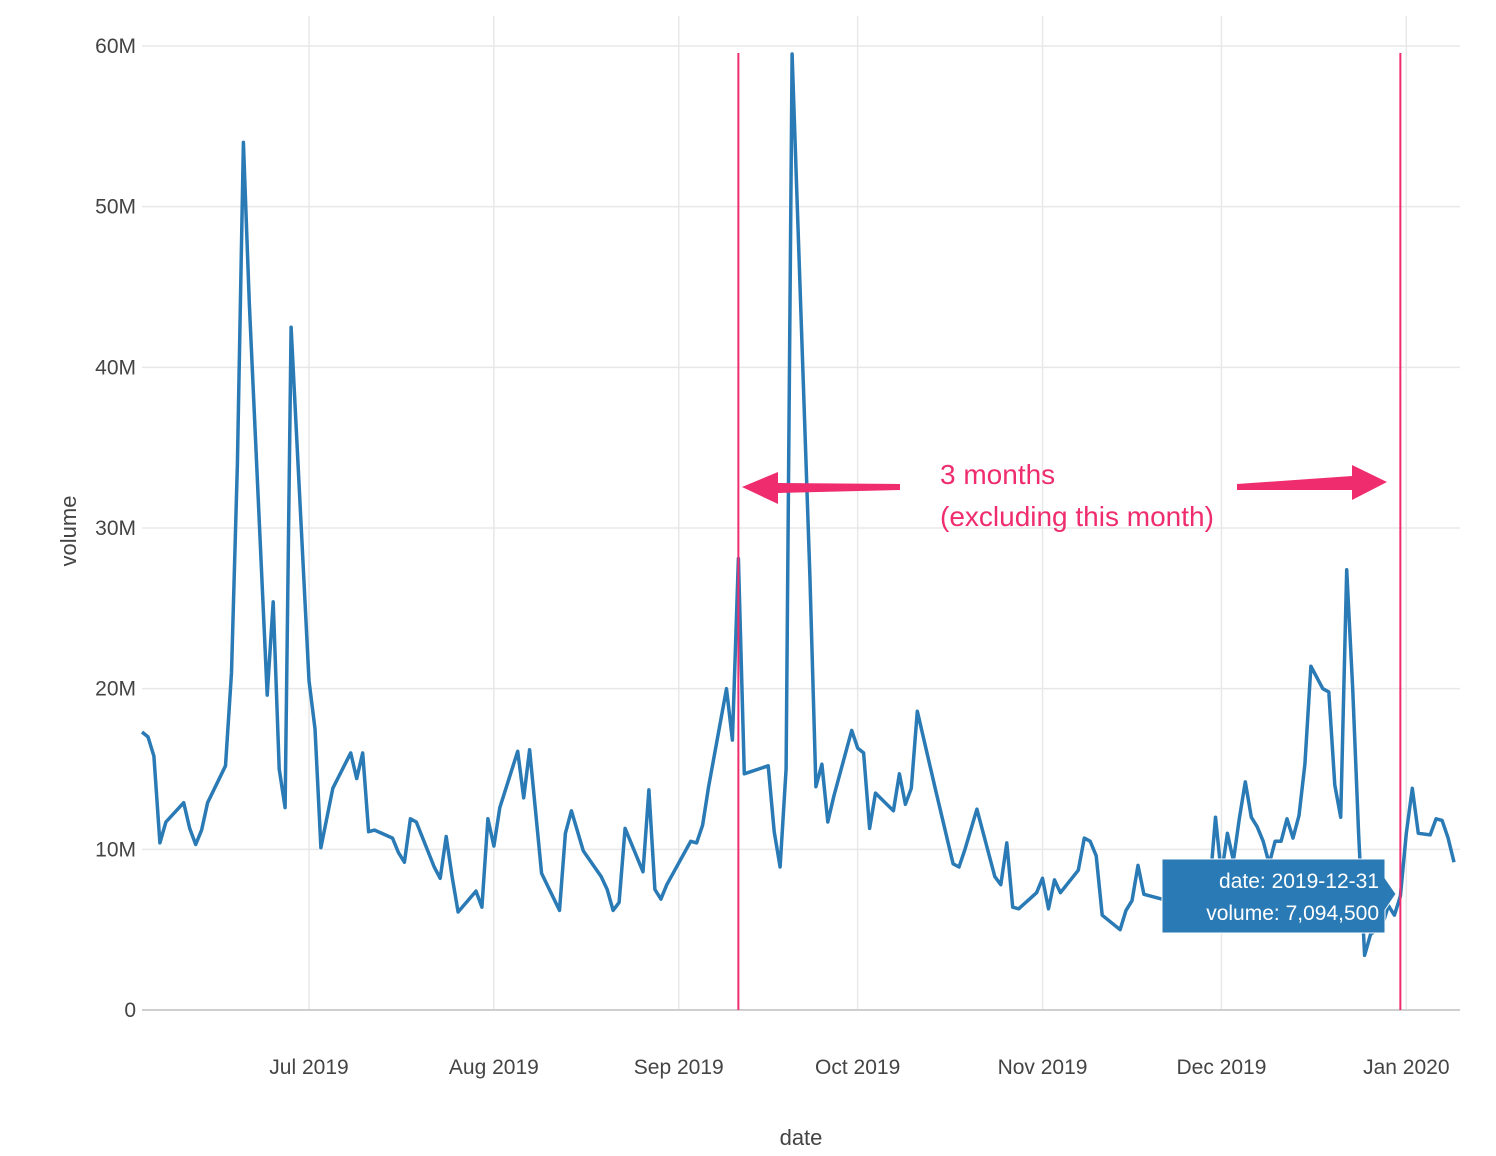 The width and height of the screenshot is (1496, 1156). What do you see at coordinates (1077, 516) in the screenshot?
I see `annotation-line-2: (excluding this month)` at bounding box center [1077, 516].